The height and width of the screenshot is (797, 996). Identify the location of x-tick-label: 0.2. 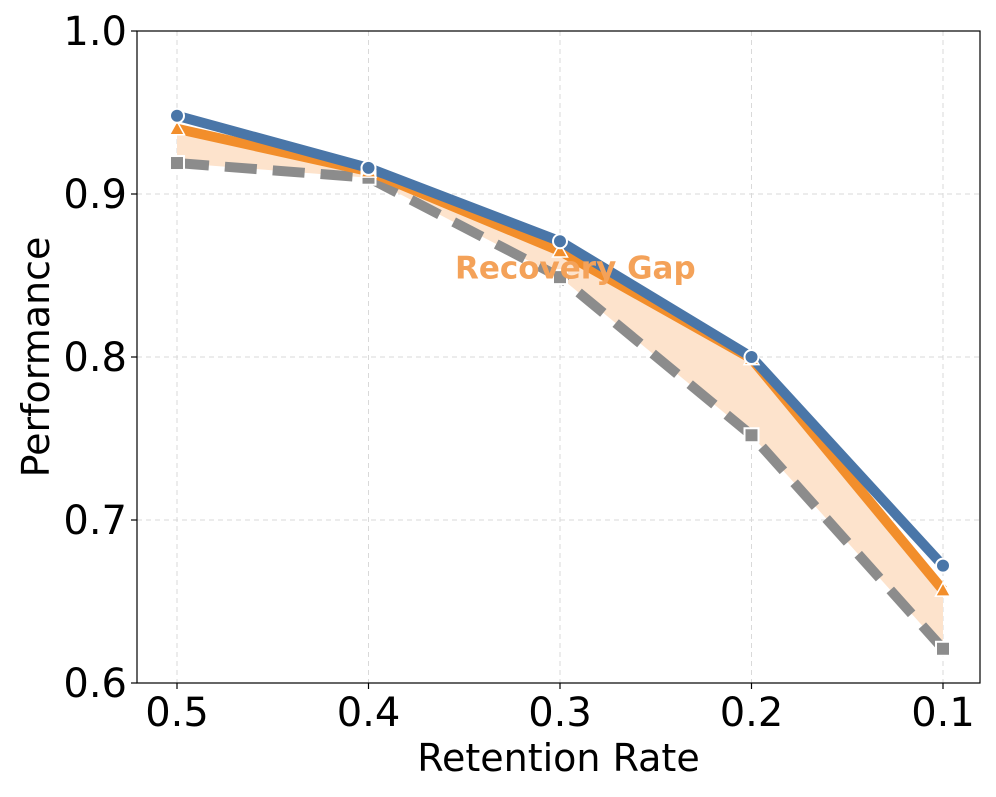
(752, 713).